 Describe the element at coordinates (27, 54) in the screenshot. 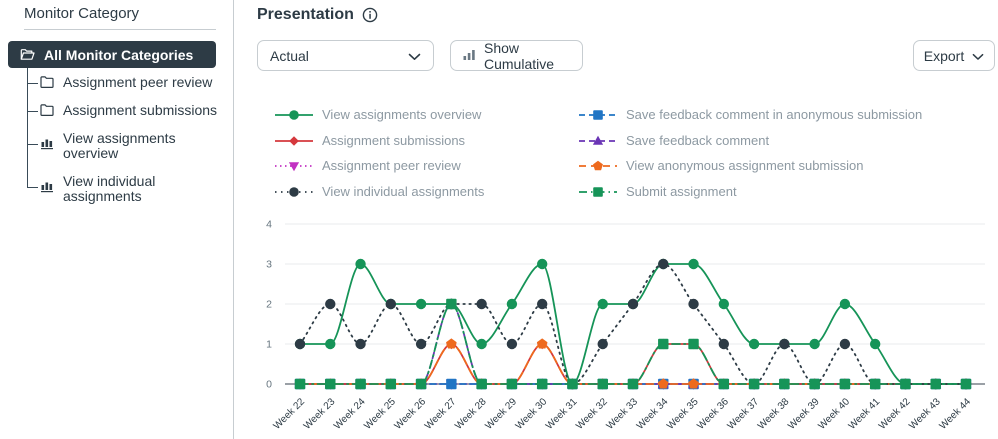

I see `folder-open-icon` at that location.